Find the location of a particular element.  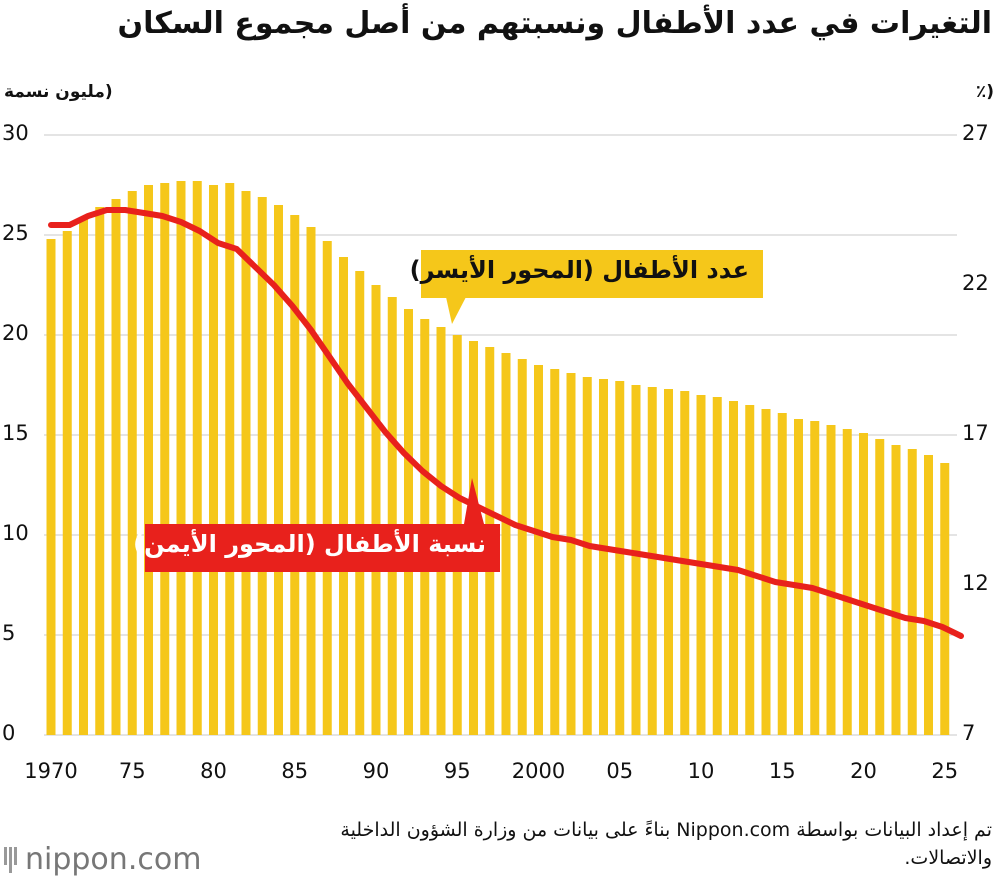

ratio-callout-pointer is located at coordinates (474, 501).